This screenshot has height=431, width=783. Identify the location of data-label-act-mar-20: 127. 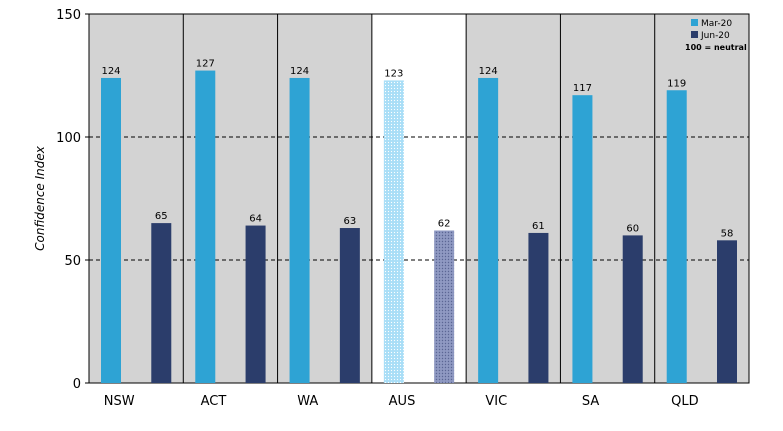
(205, 64).